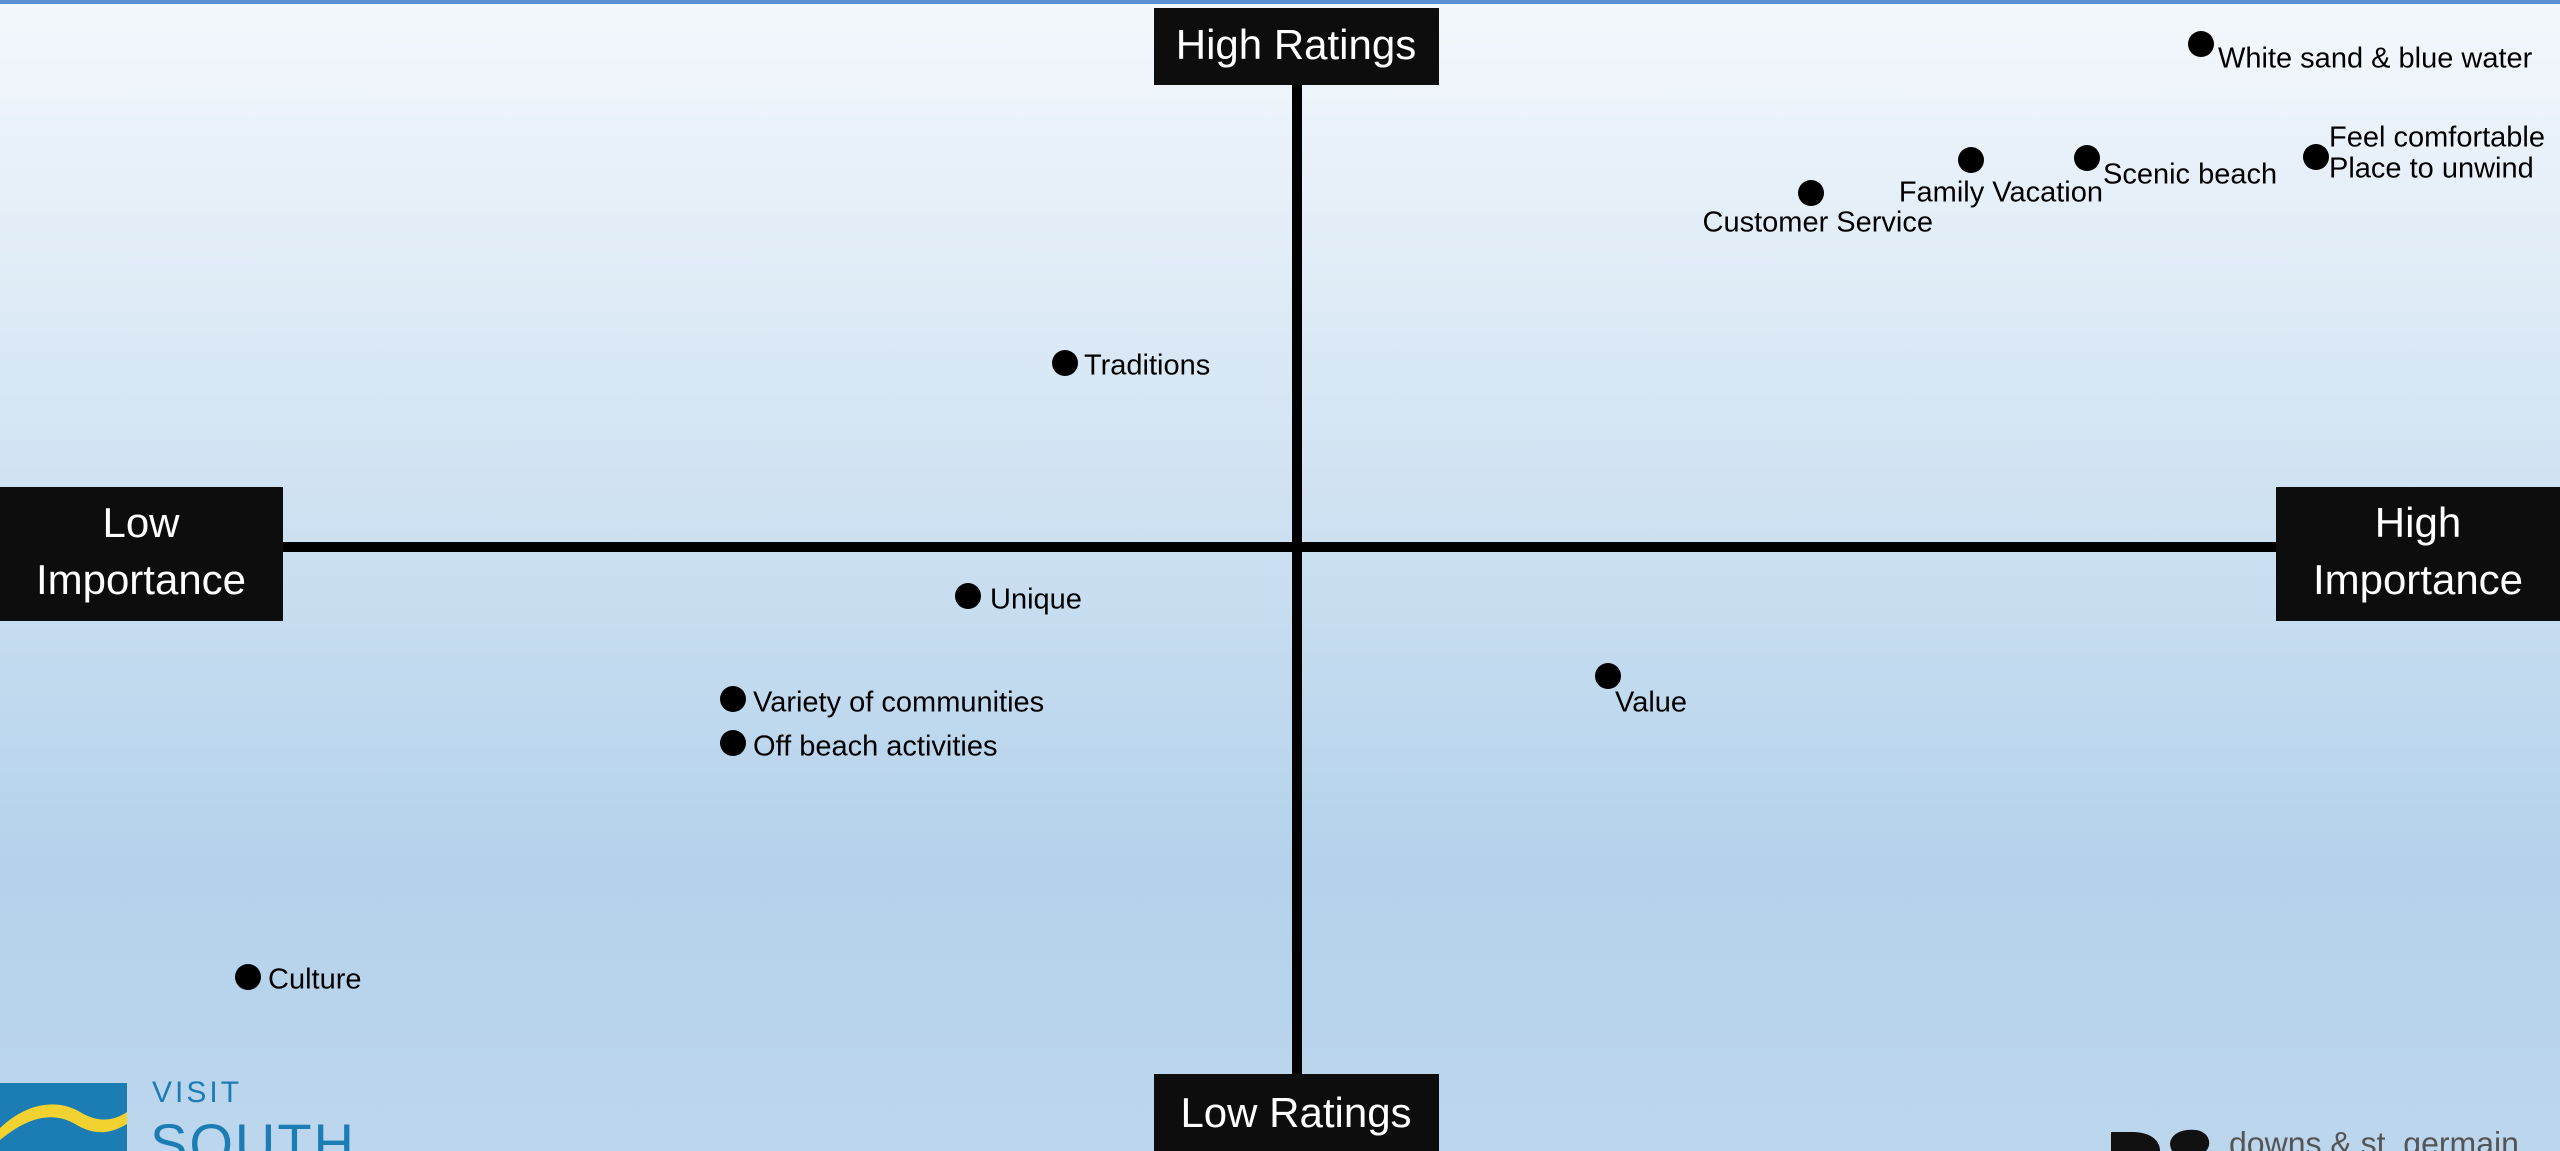  Describe the element at coordinates (1818, 223) in the screenshot. I see `point-label: Customer Service` at that location.